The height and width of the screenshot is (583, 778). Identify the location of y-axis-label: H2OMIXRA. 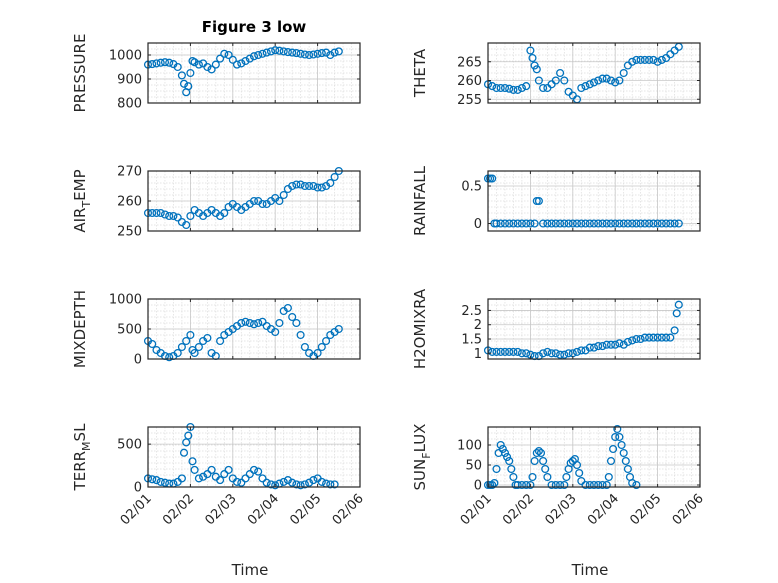
(420, 328).